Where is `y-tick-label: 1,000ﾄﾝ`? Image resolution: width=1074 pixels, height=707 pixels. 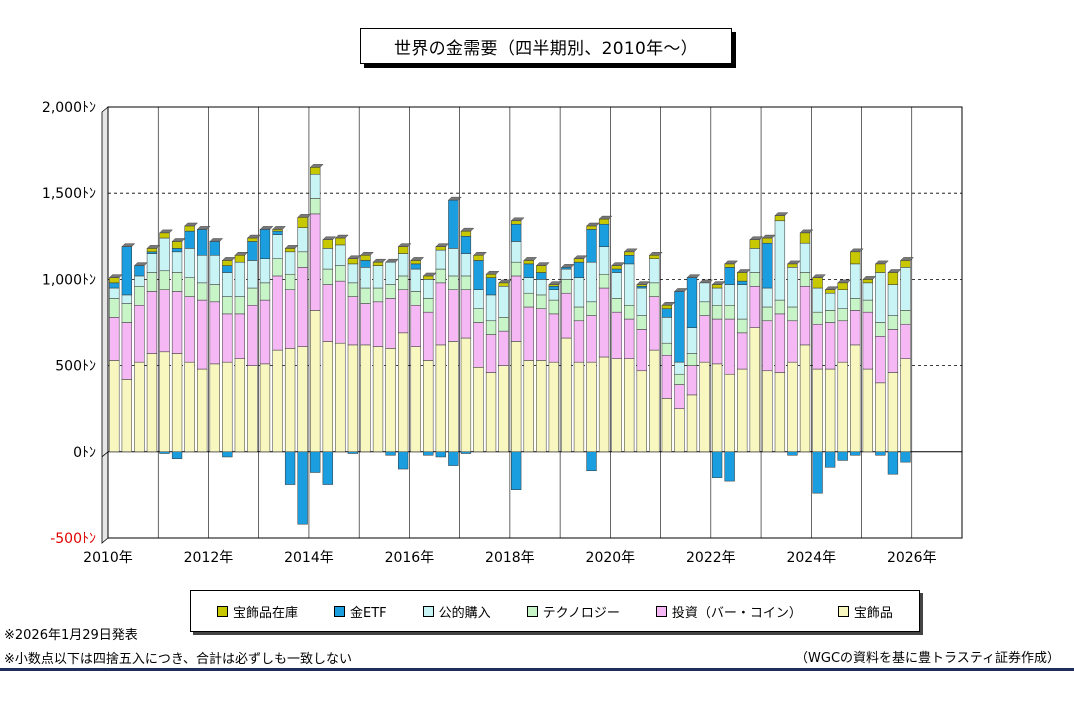 y-tick-label: 1,000ﾄﾝ is located at coordinates (69, 280).